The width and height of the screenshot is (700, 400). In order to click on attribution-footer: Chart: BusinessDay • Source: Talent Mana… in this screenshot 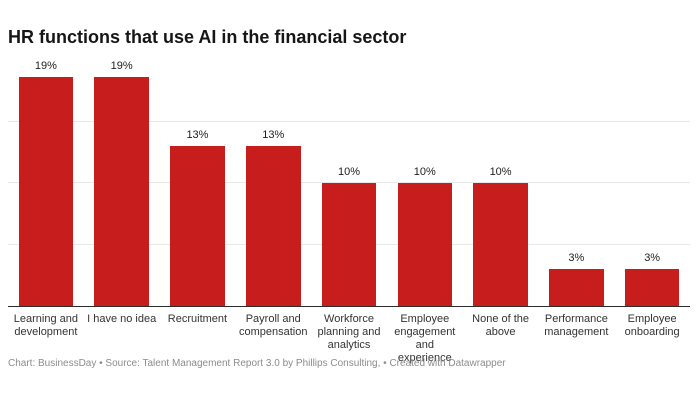, I will do `click(257, 363)`.